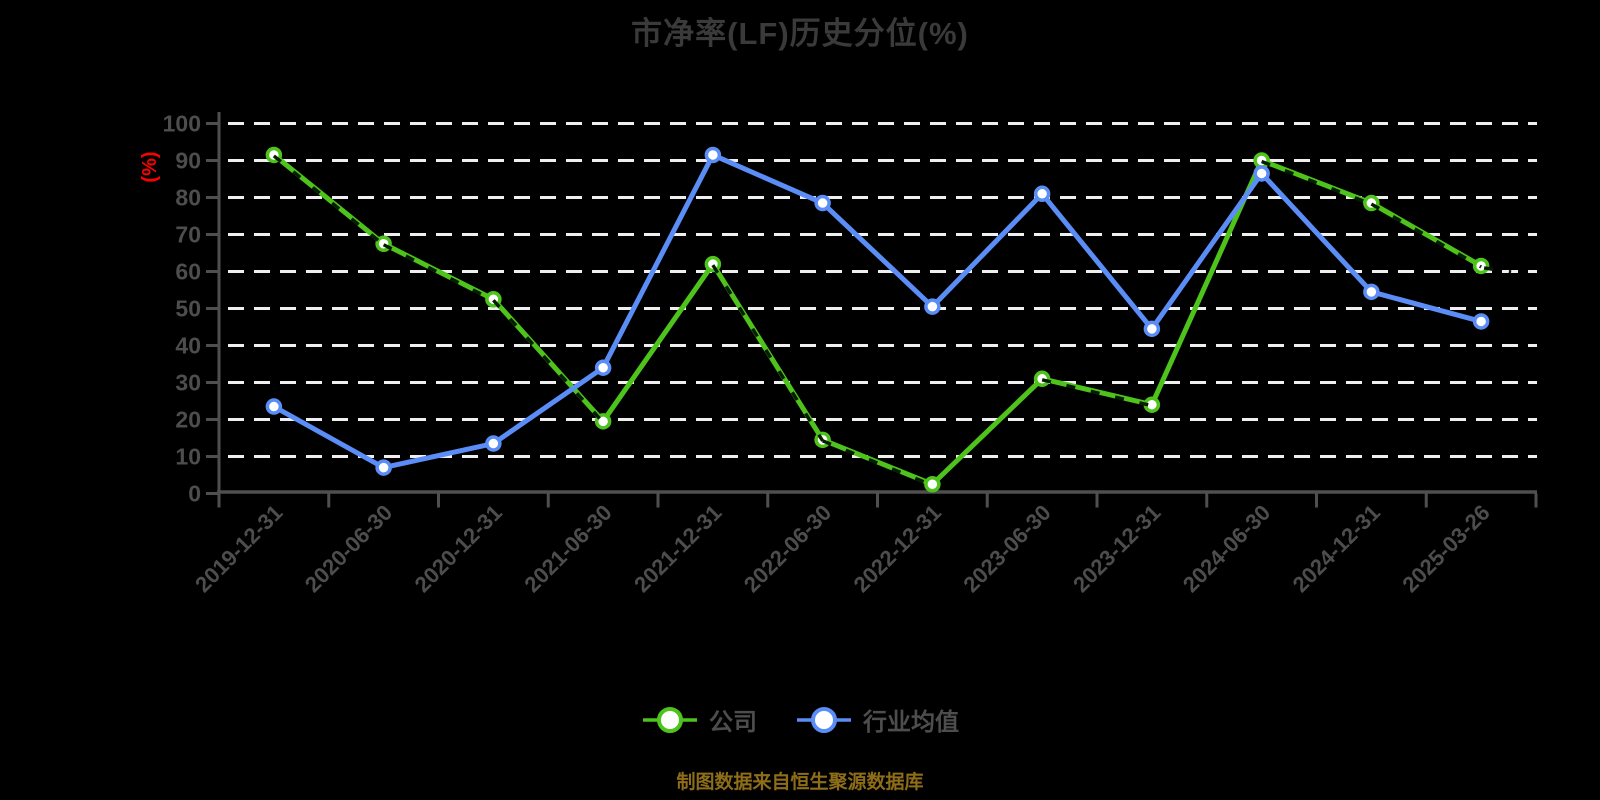 The height and width of the screenshot is (800, 1600). Describe the element at coordinates (677, 548) in the screenshot. I see `x-axis-label: 2021-12-31` at that location.